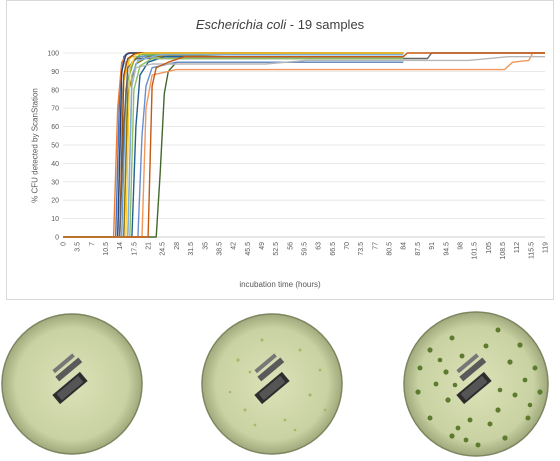 The image size is (560, 461). Describe the element at coordinates (248, 249) in the screenshot. I see `x-tick-label: 45.5` at that location.